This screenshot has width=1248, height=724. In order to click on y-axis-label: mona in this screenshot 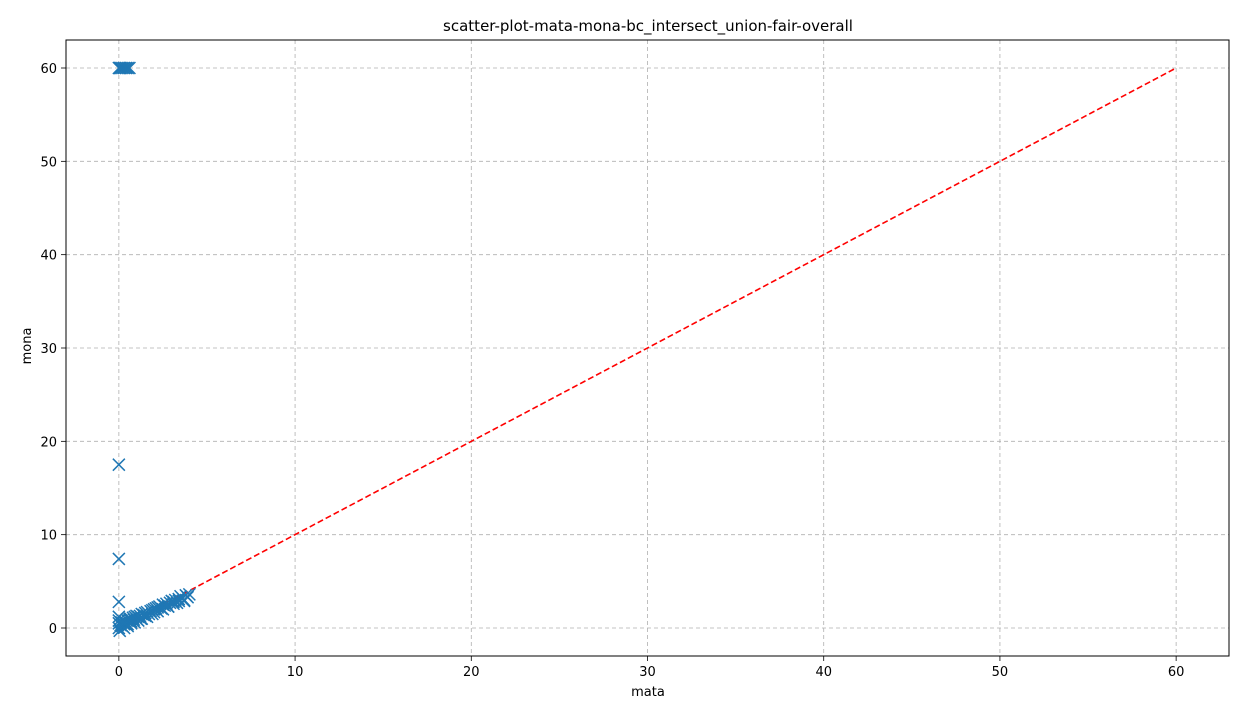, I will do `click(27, 346)`.